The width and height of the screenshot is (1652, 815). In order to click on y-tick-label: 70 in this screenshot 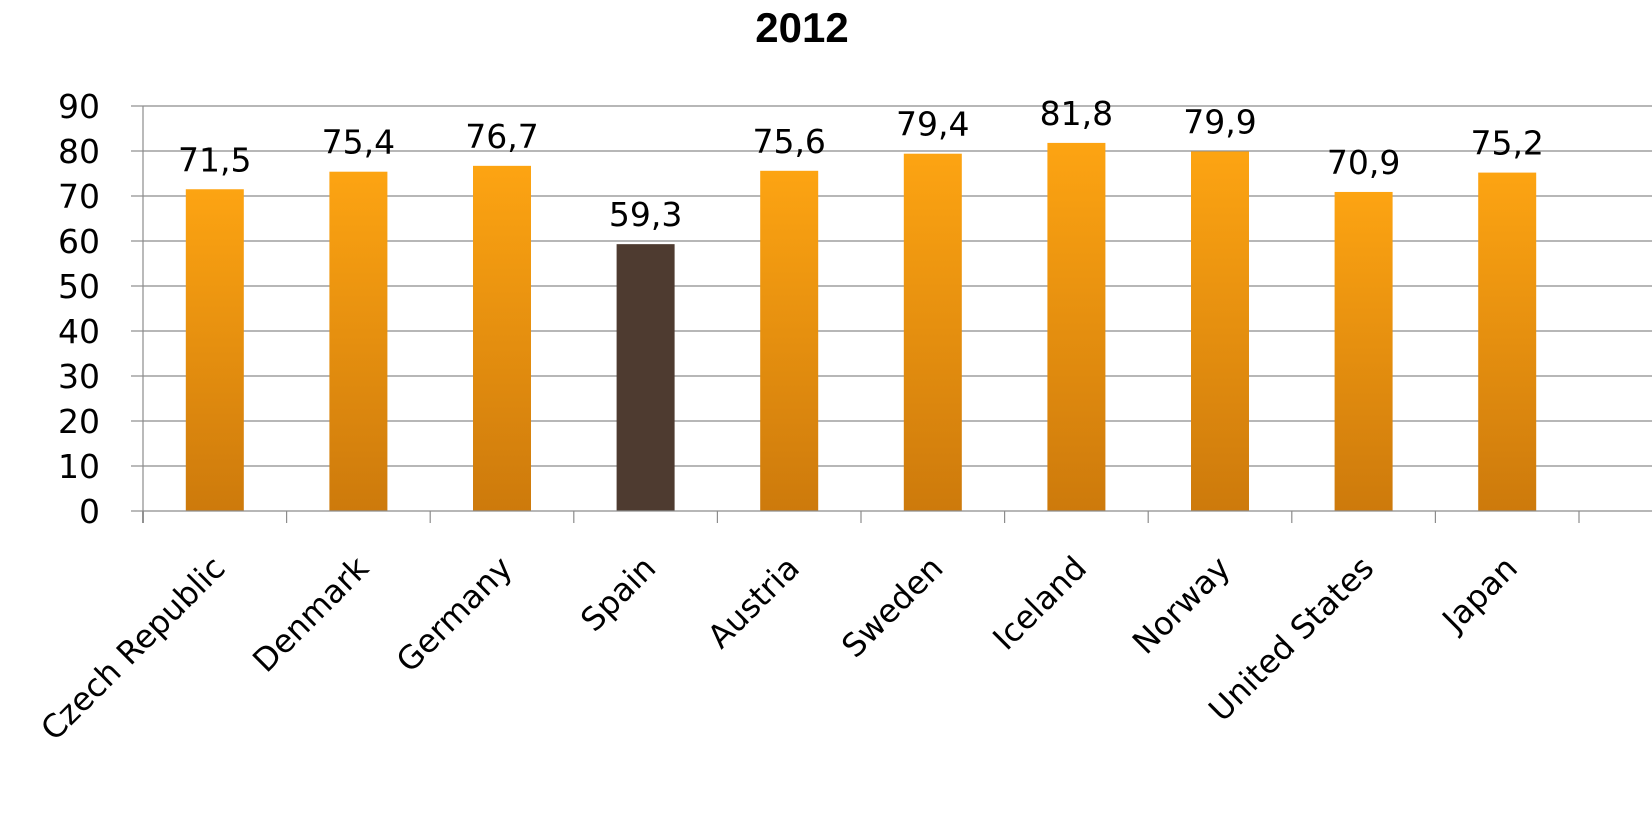, I will do `click(79, 196)`.